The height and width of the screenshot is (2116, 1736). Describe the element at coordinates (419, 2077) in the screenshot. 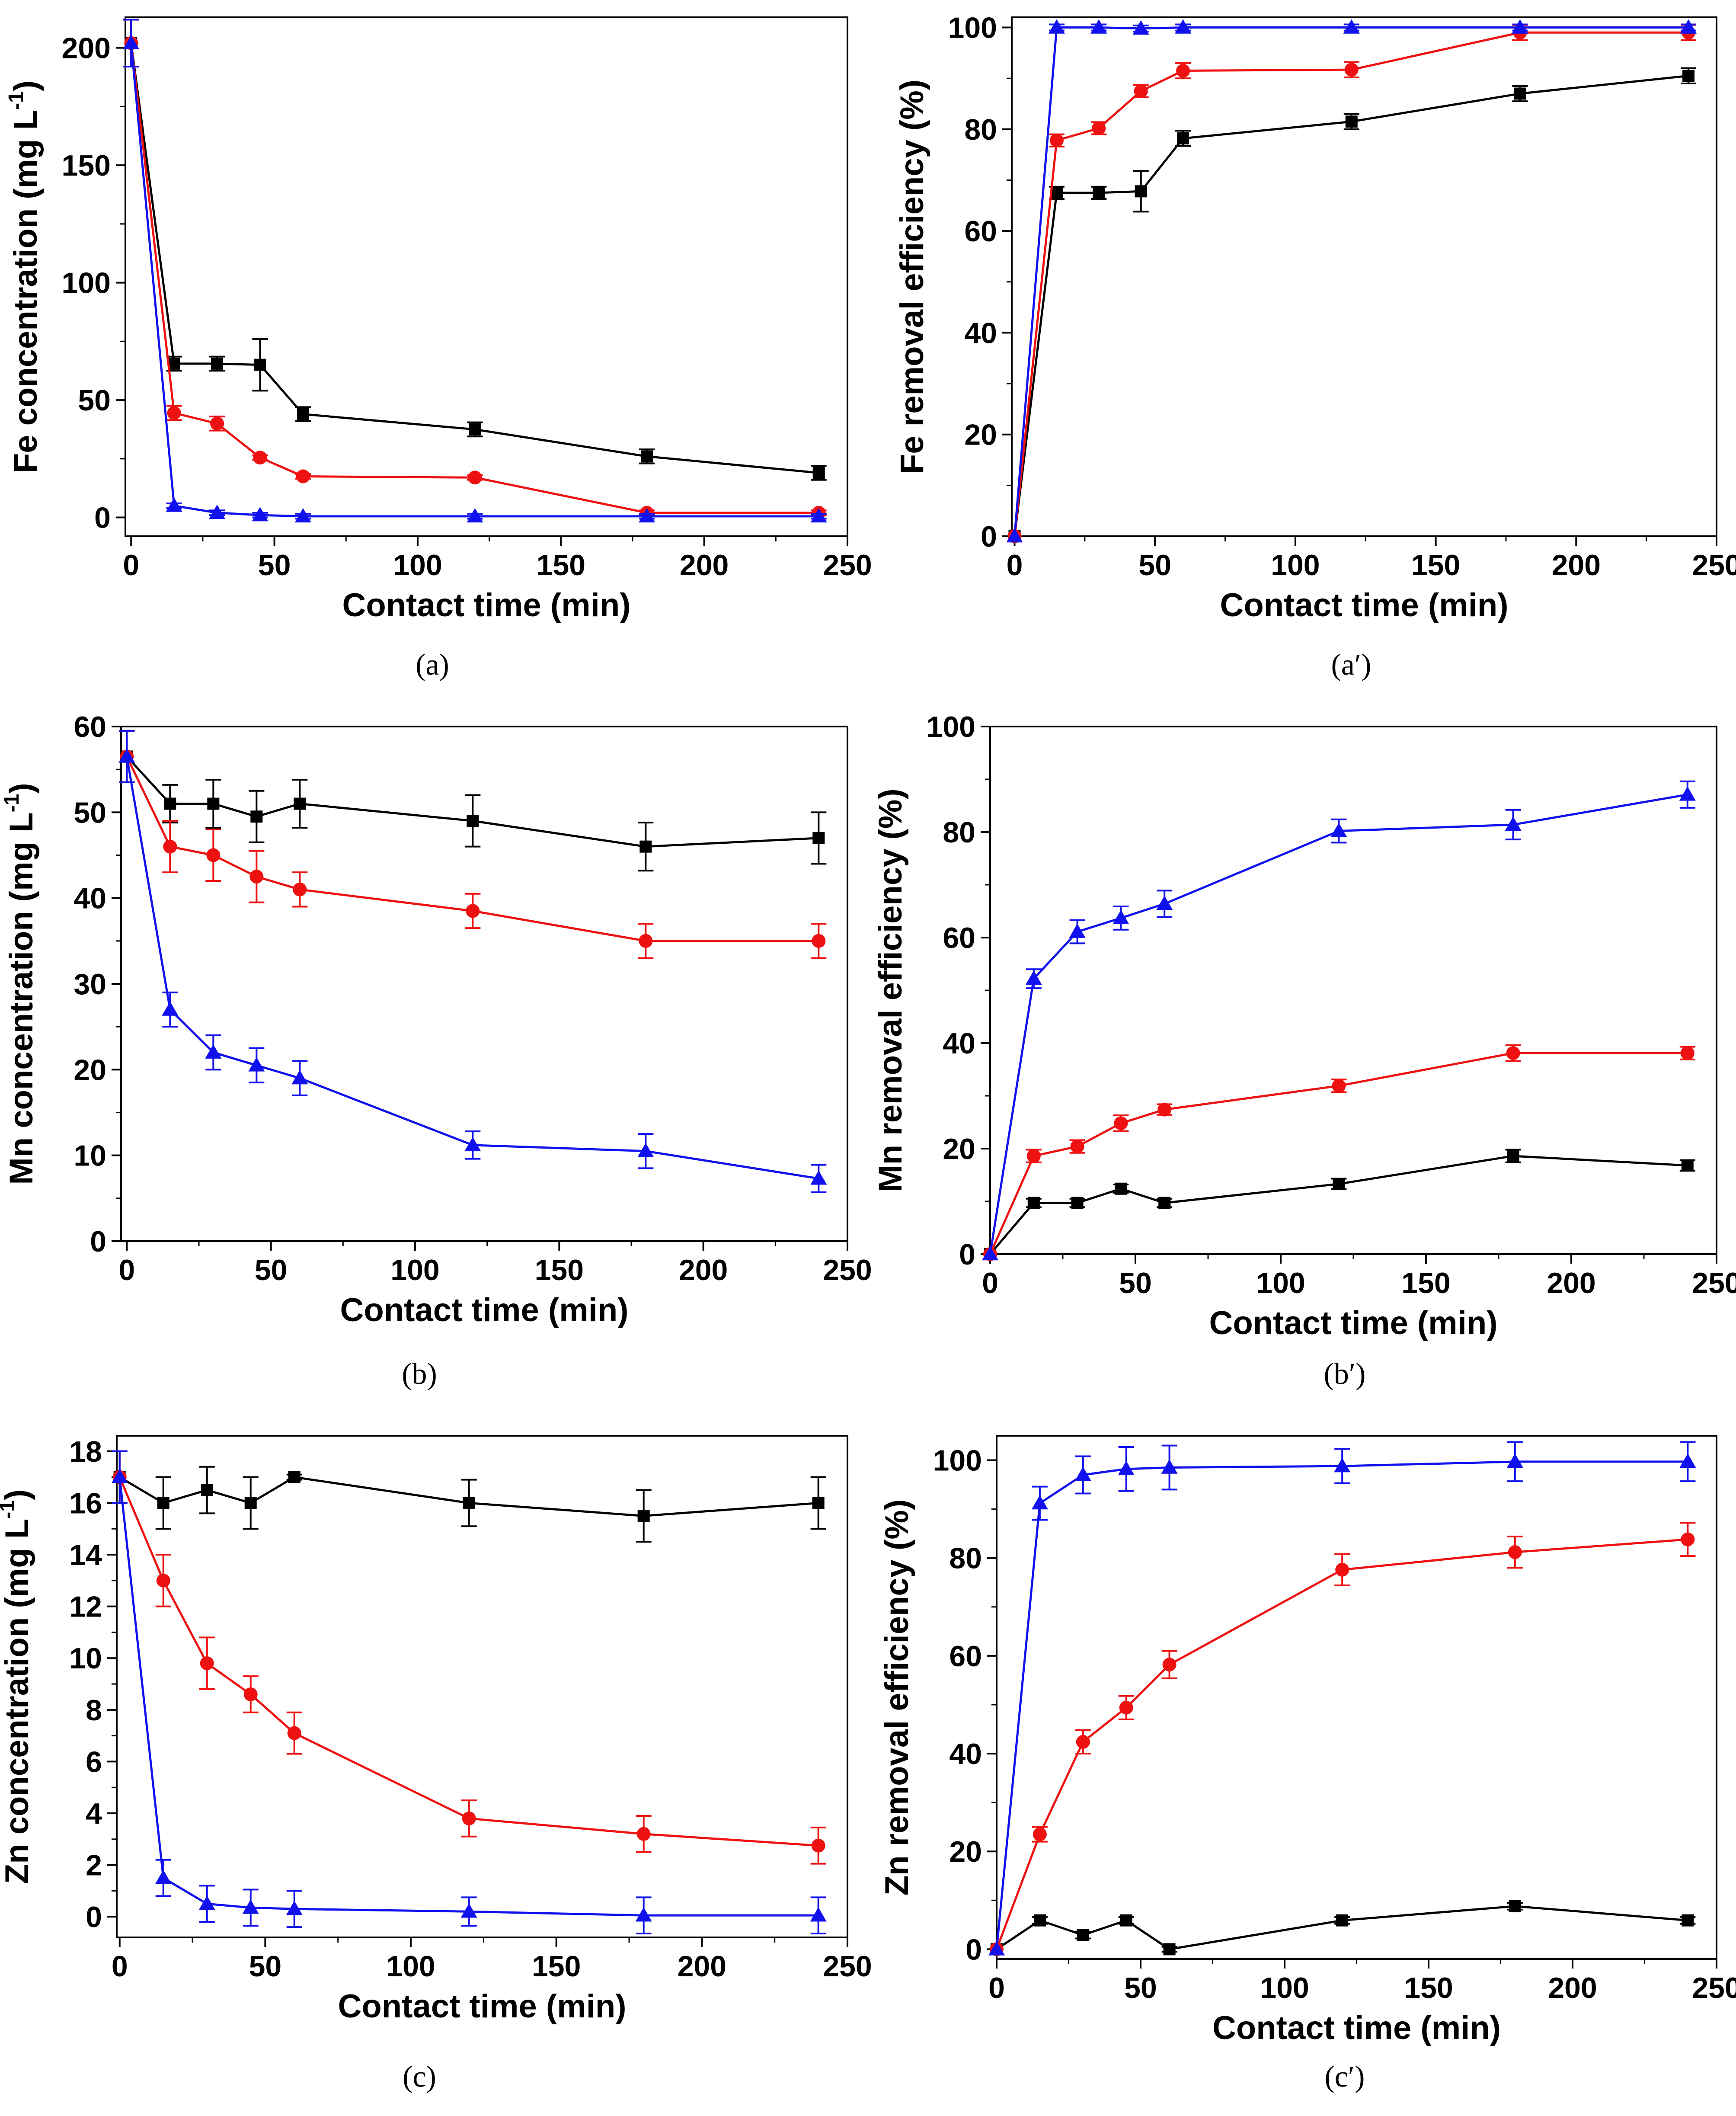

I see `panel-caption: (c)` at that location.